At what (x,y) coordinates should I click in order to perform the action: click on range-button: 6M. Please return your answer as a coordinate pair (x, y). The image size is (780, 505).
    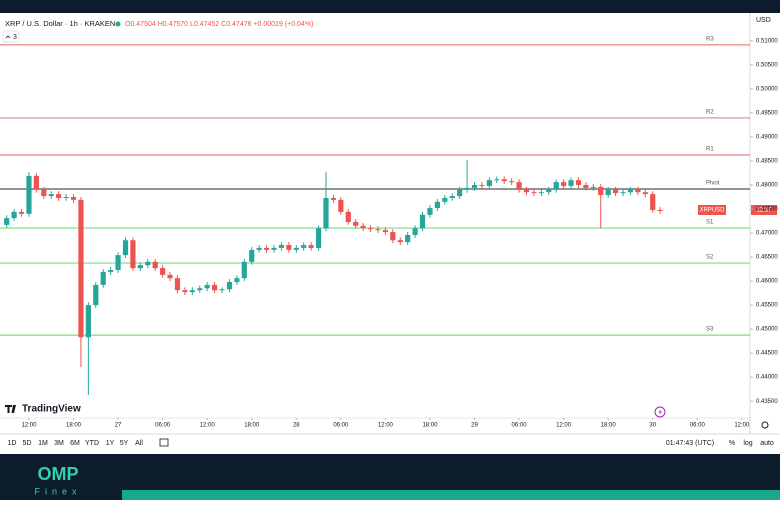
    Looking at the image, I should click on (75, 443).